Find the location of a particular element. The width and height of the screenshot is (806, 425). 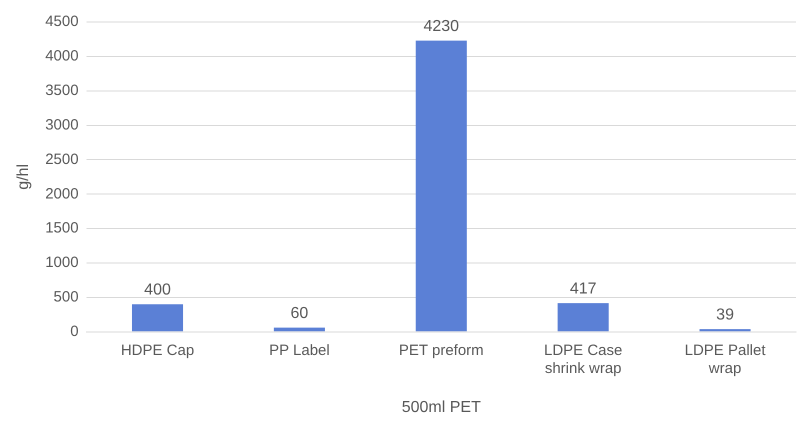

x-tick-label: PET preform is located at coordinates (441, 350).